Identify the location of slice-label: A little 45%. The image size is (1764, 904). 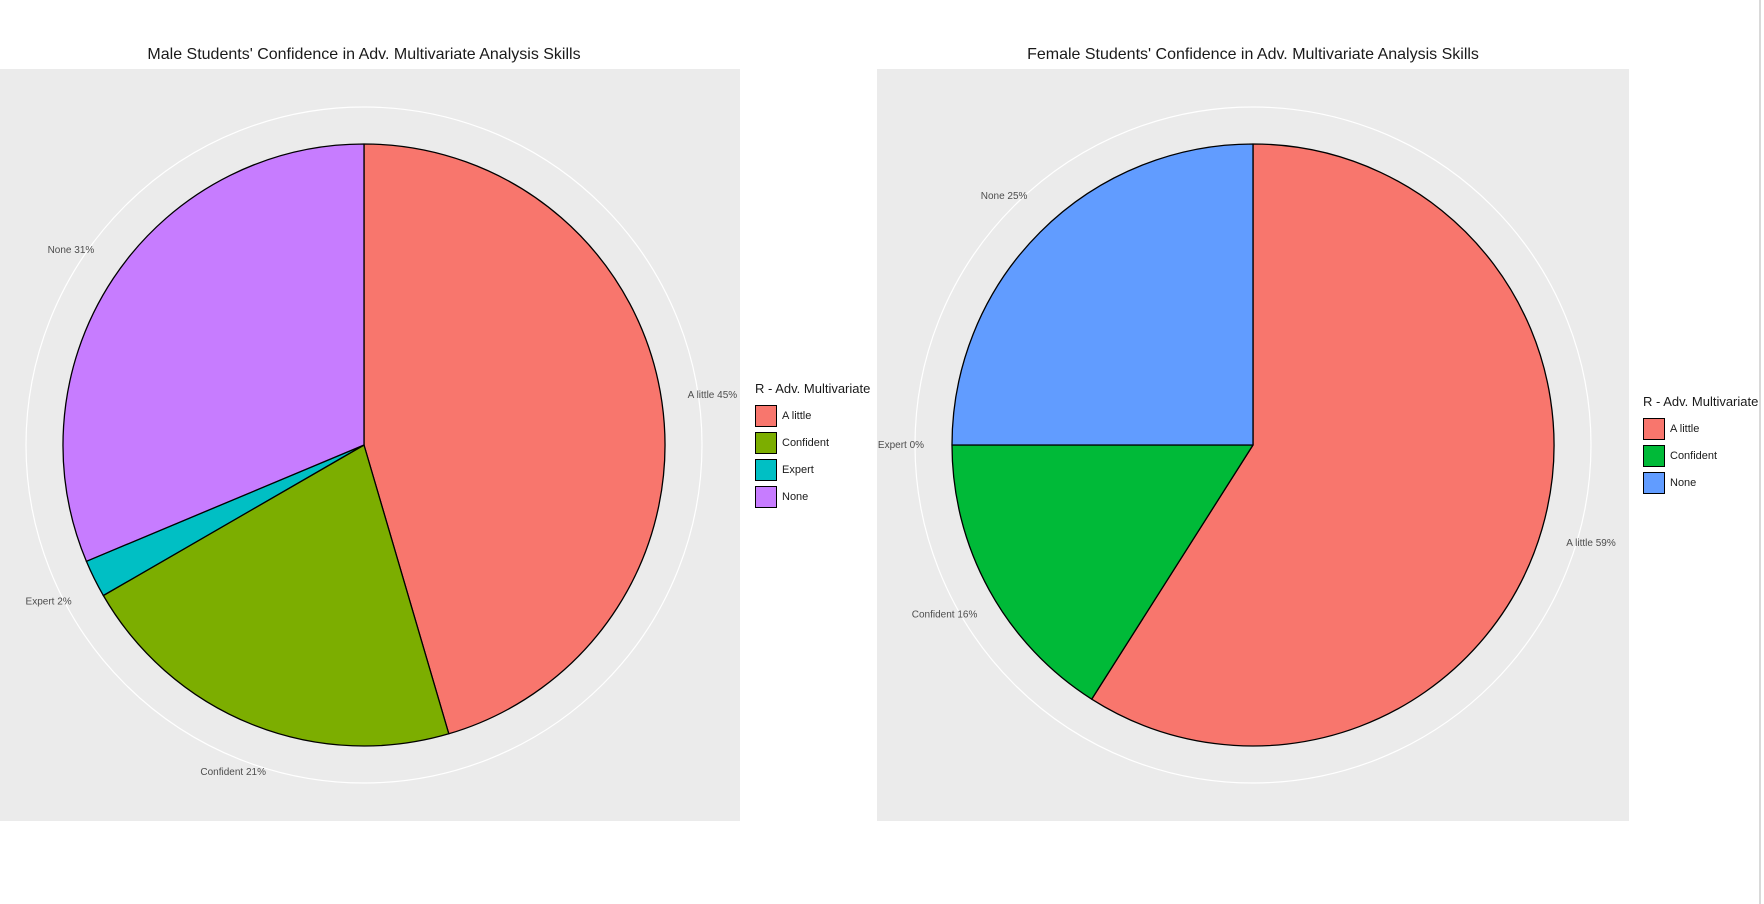
(713, 395).